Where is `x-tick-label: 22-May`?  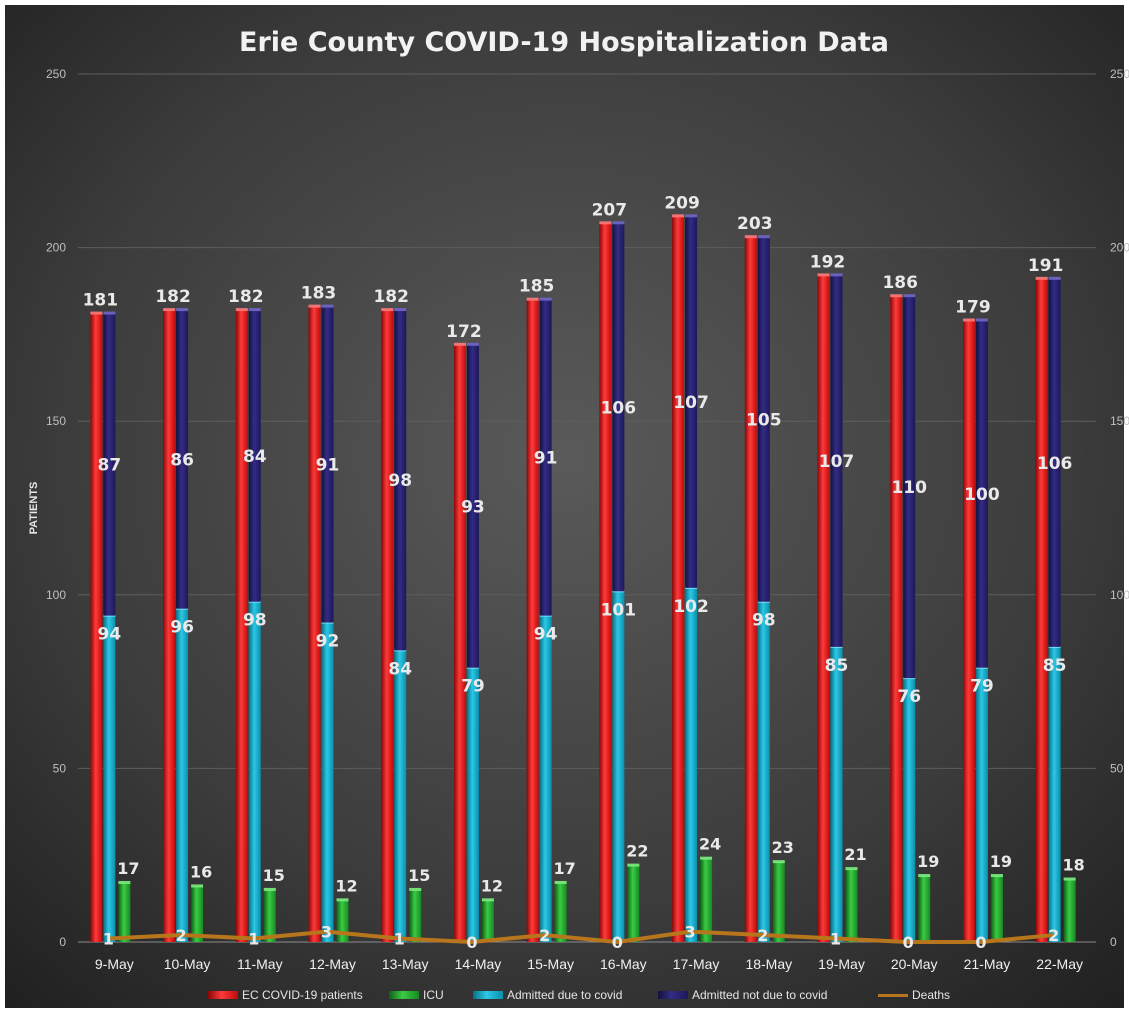
x-tick-label: 22-May is located at coordinates (1059, 964).